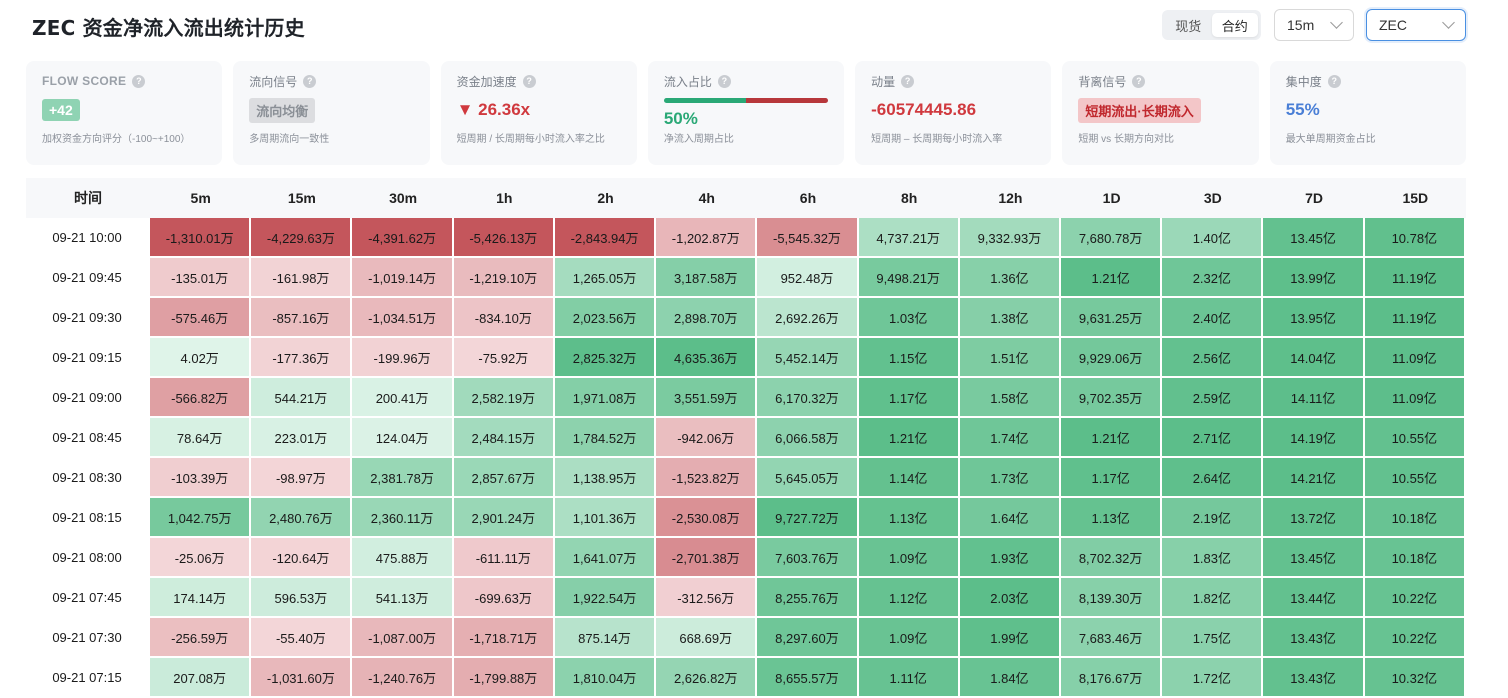  I want to click on flow-cell: 4.02万, so click(201, 358).